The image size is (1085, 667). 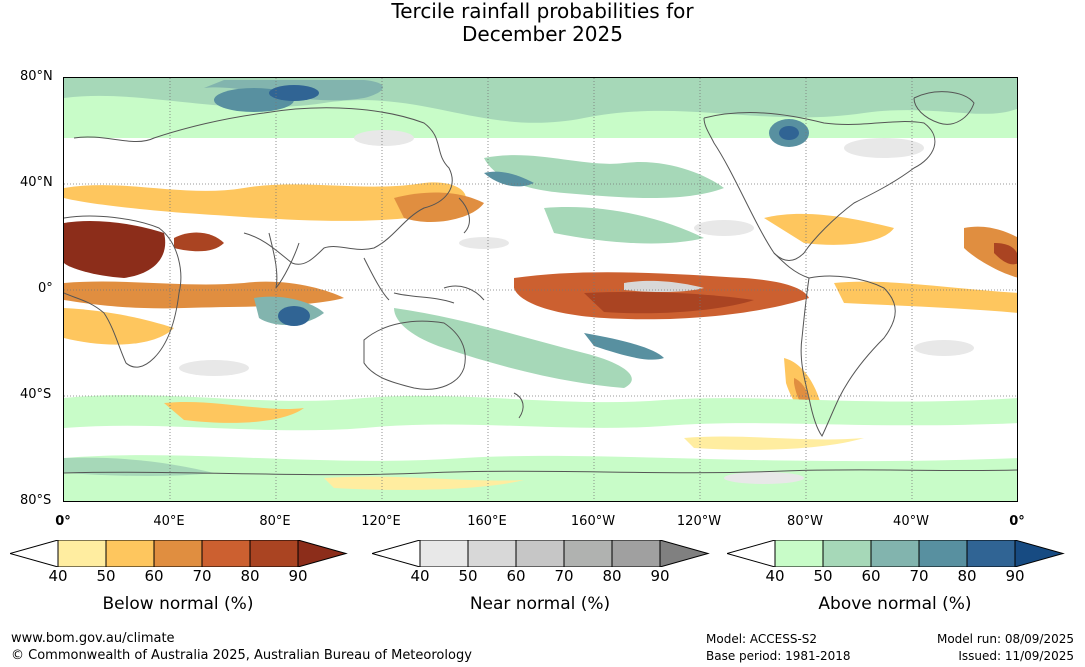 I want to click on footer-issued: Issued: 11/09/2025, so click(x=1016, y=656).